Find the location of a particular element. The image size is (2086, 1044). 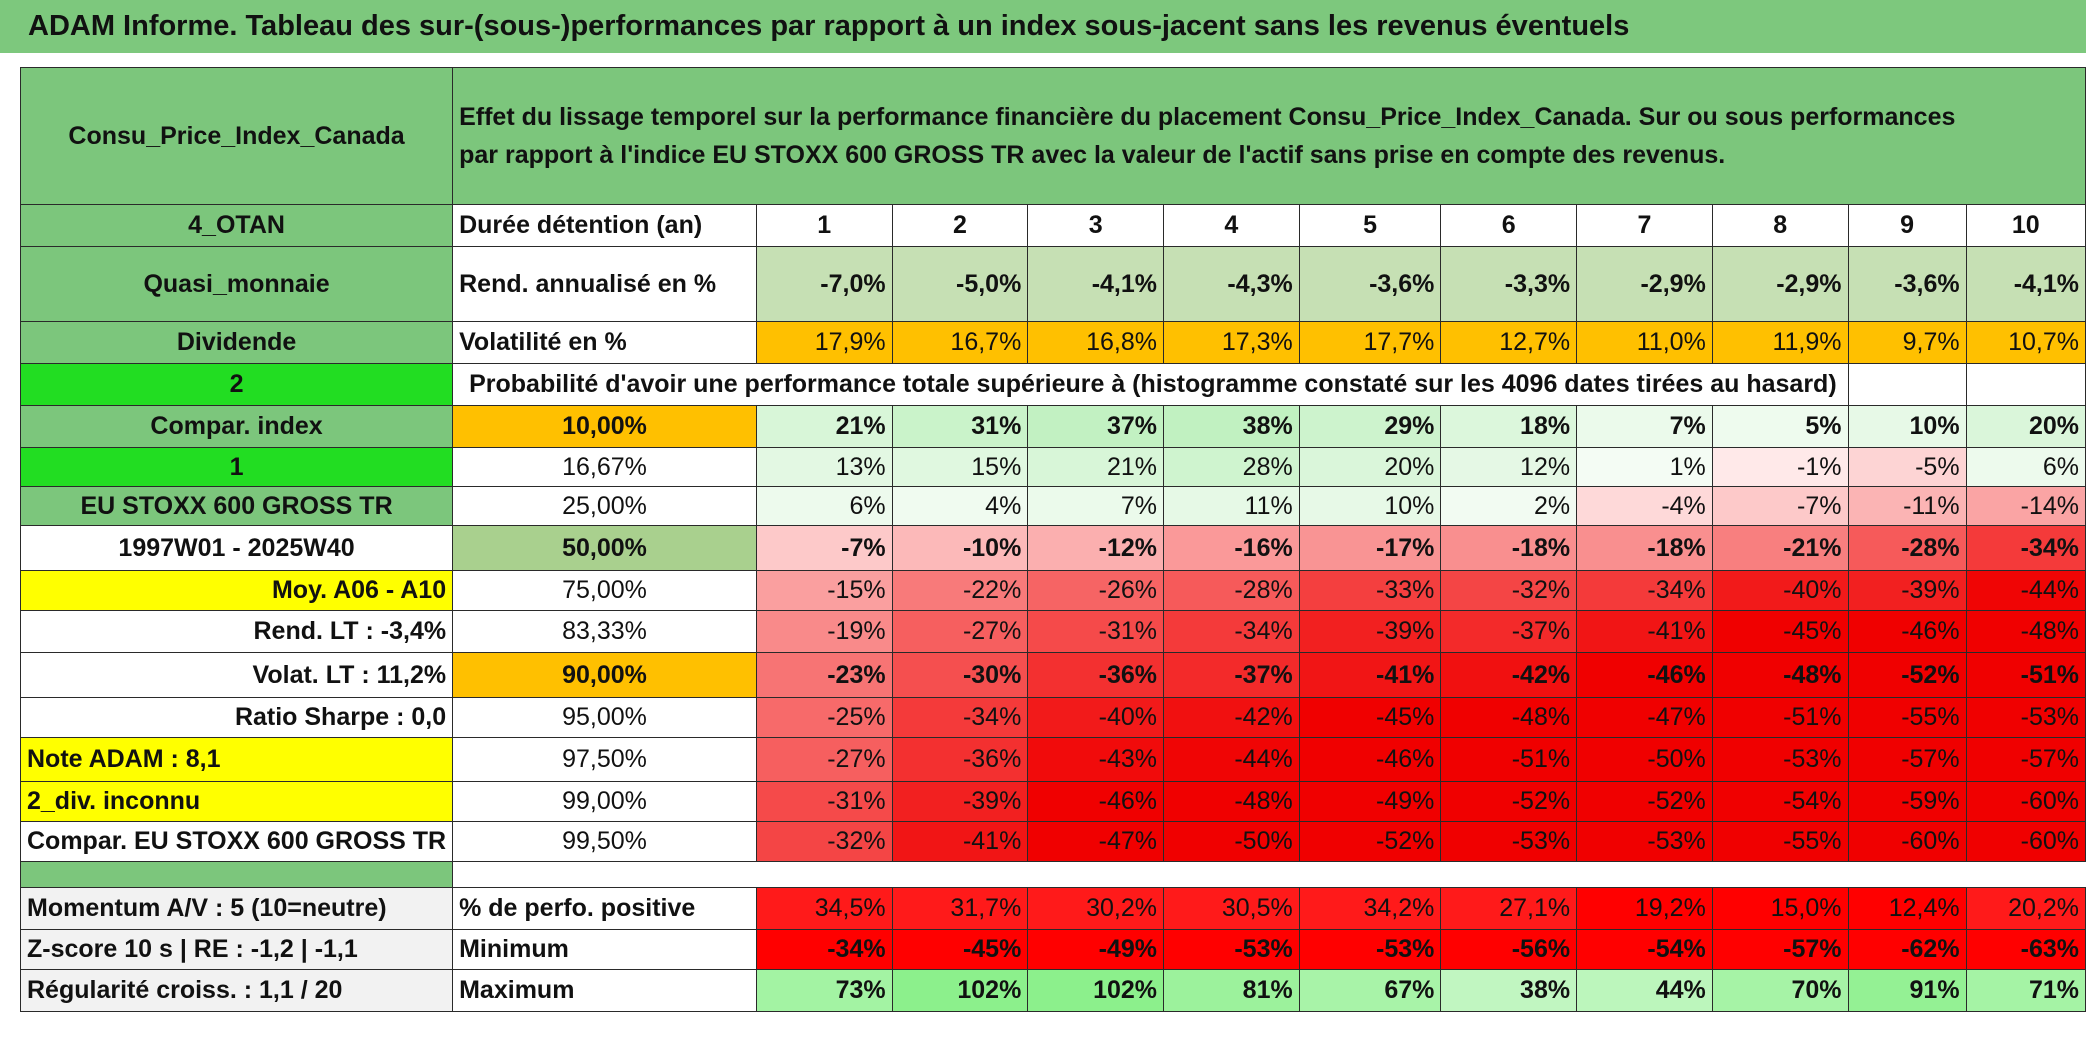

year-header: 9 is located at coordinates (1907, 225).